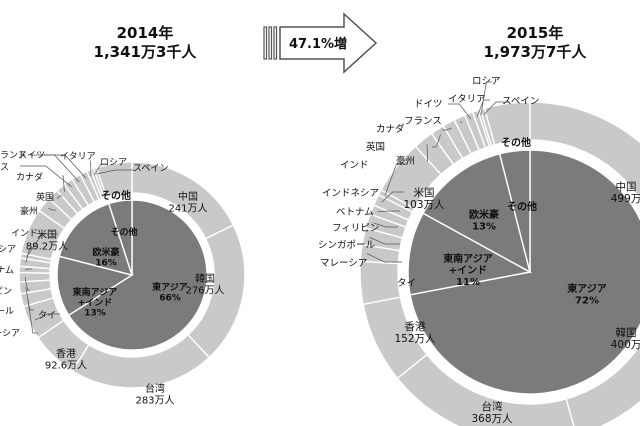  Describe the element at coordinates (535, 33) in the screenshot. I see `year-label-2015: 2015年` at that location.